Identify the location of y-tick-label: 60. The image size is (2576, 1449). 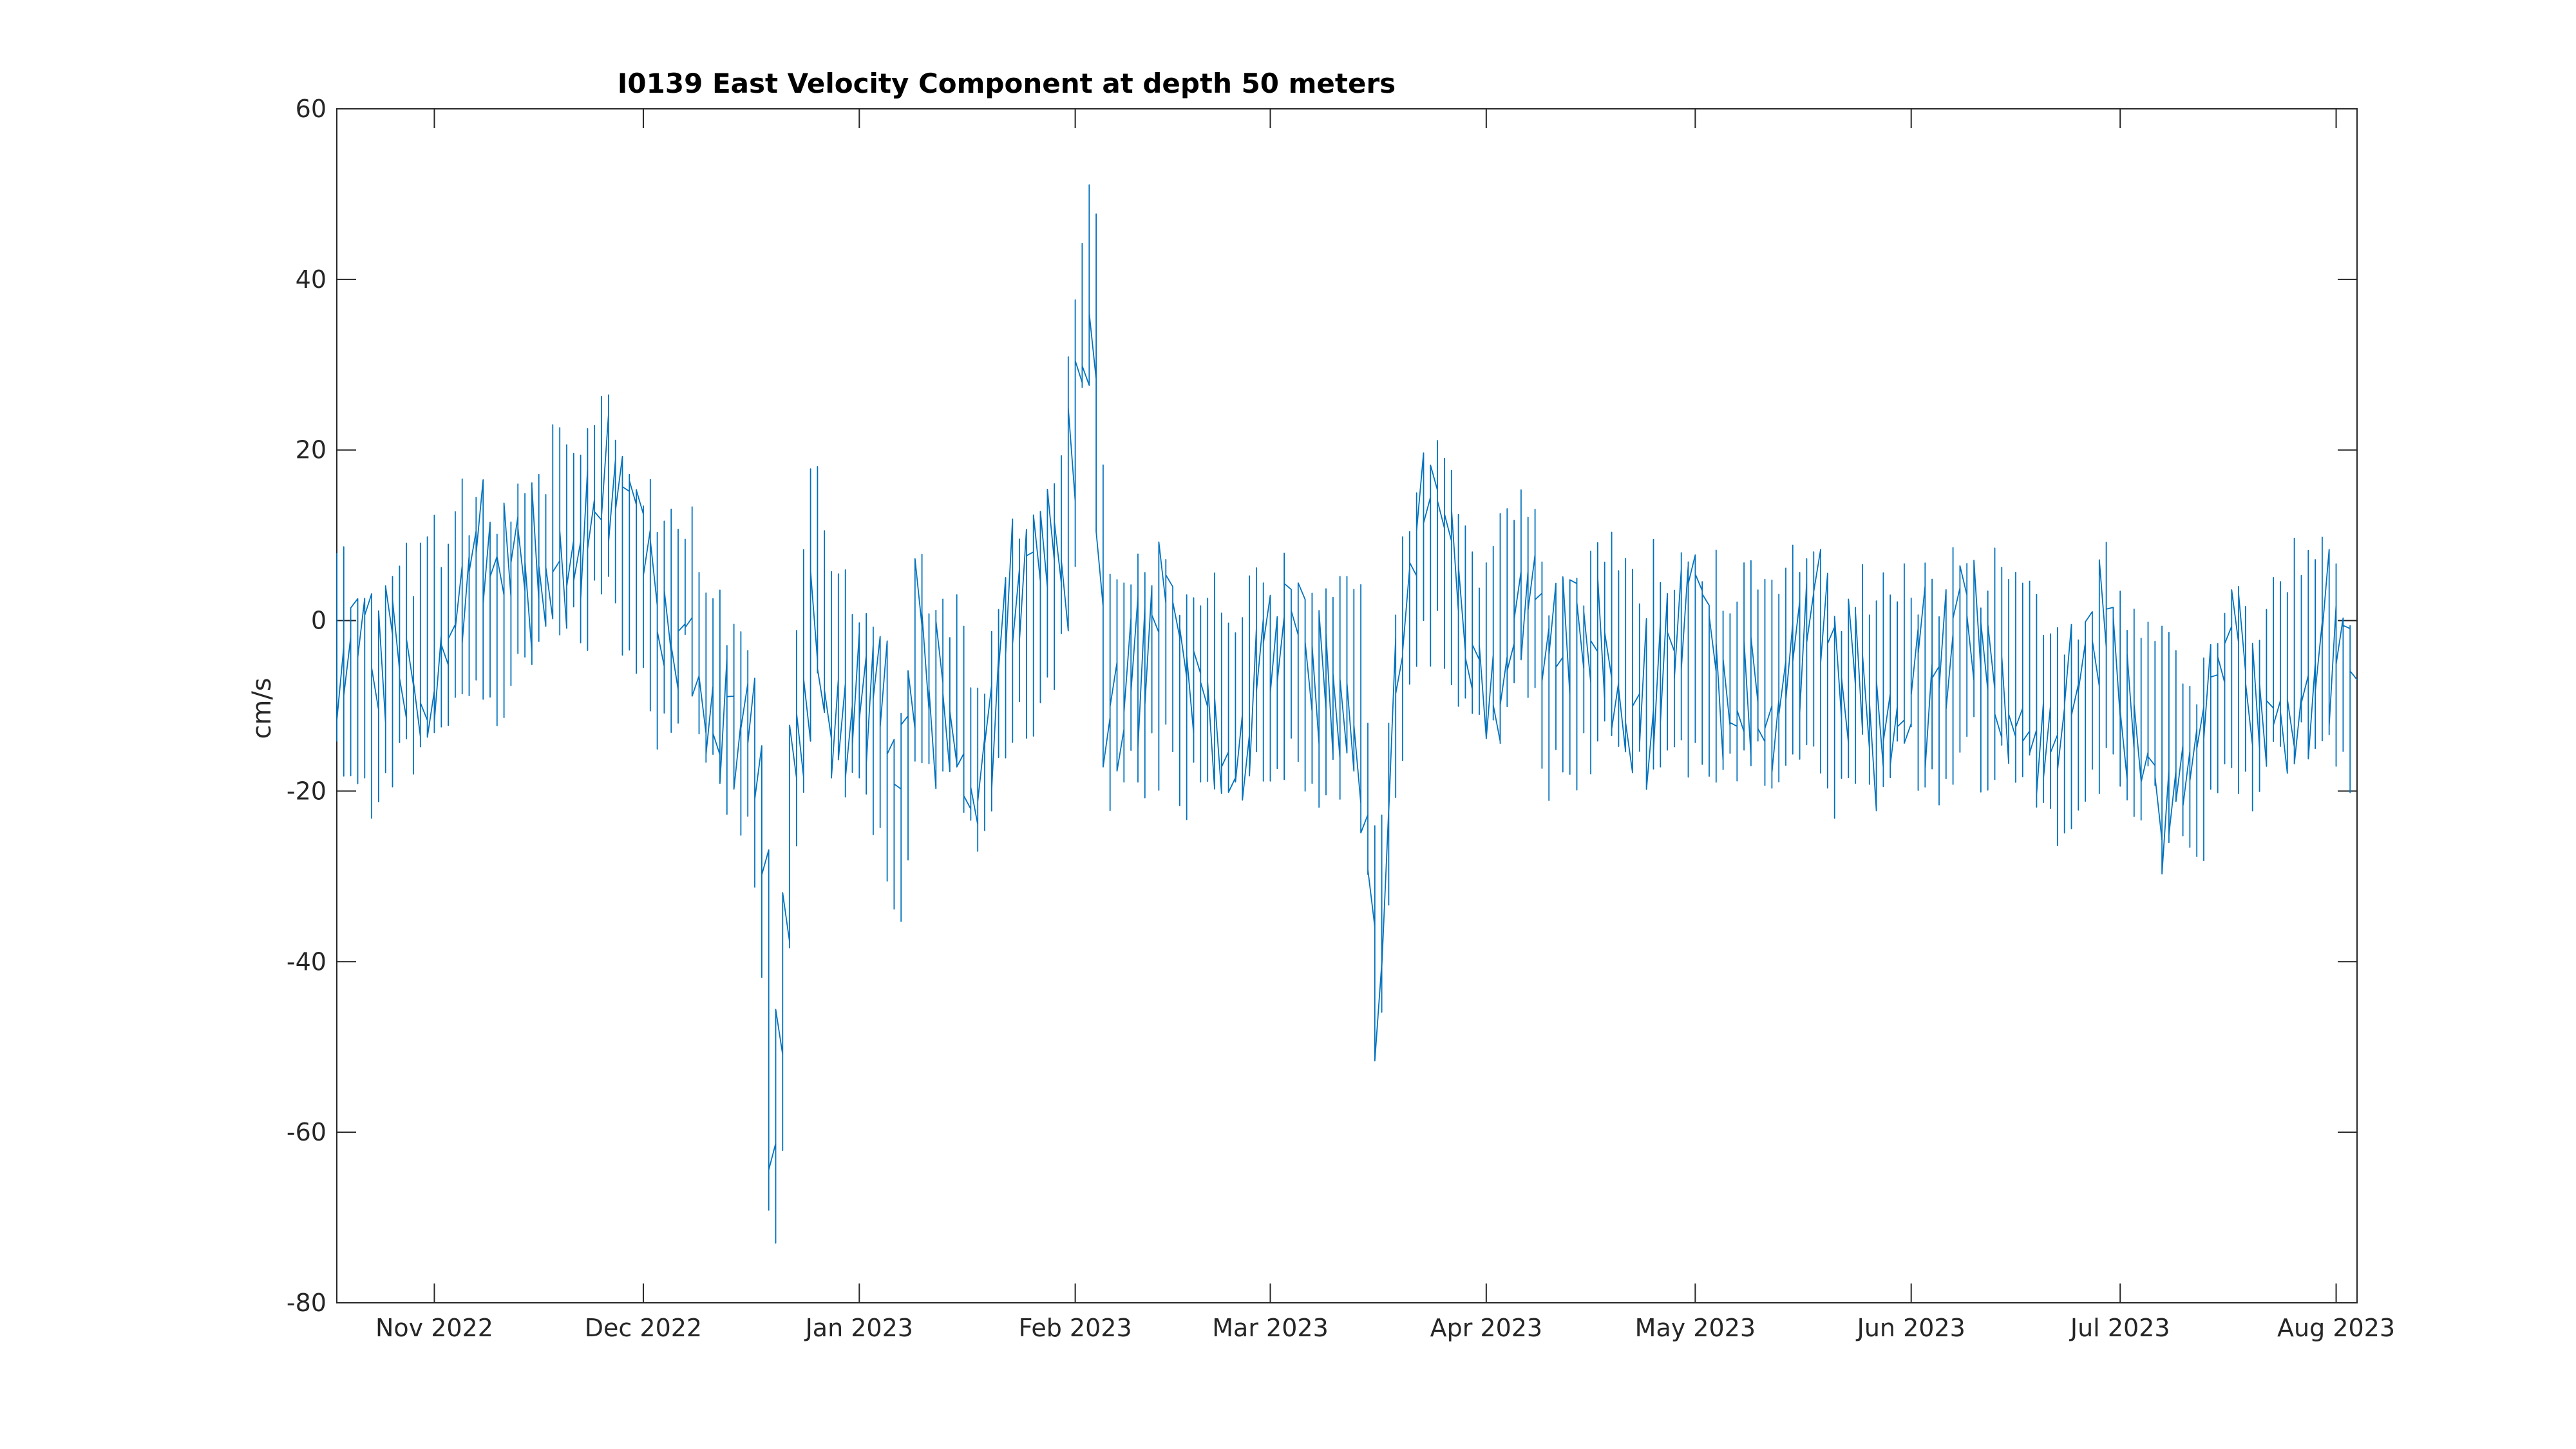
(311, 109).